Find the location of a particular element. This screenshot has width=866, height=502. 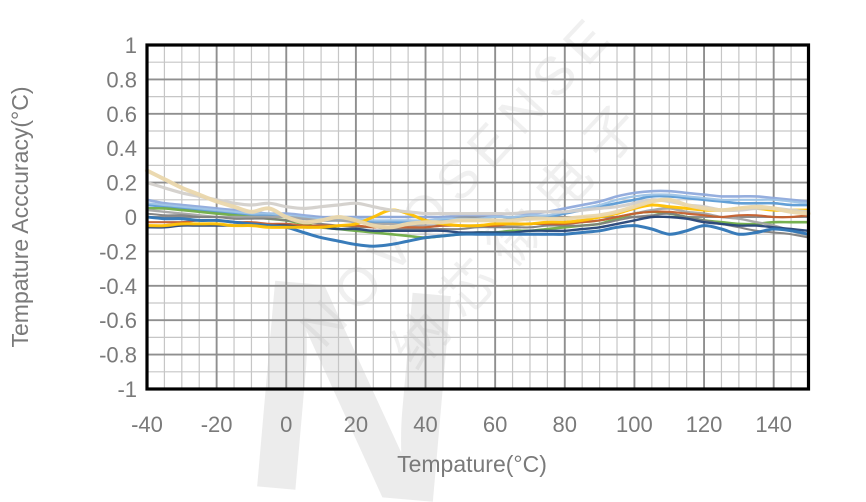

y-tick-label: -0.4 is located at coordinates (118, 286).